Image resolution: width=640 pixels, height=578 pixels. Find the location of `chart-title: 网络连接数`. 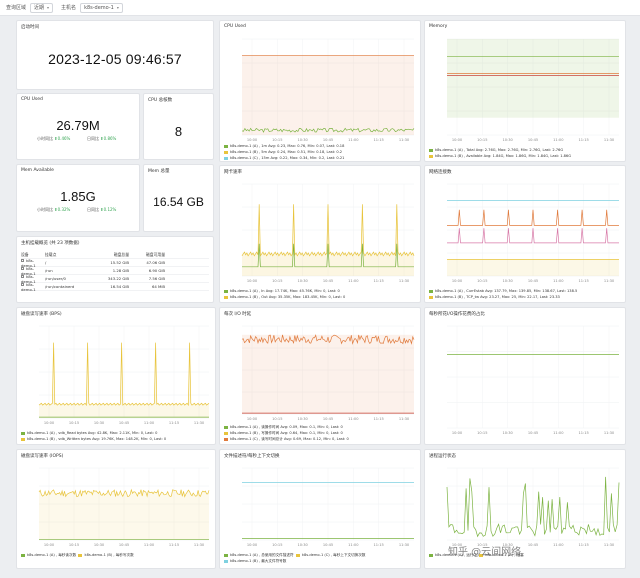

chart-title: 网络连接数 is located at coordinates (440, 172).